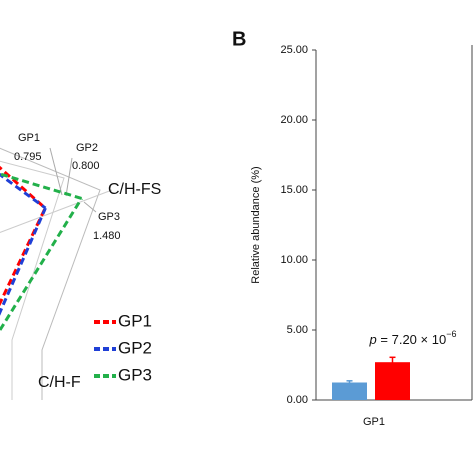  I want to click on annotation-name: GP3, so click(109, 217).